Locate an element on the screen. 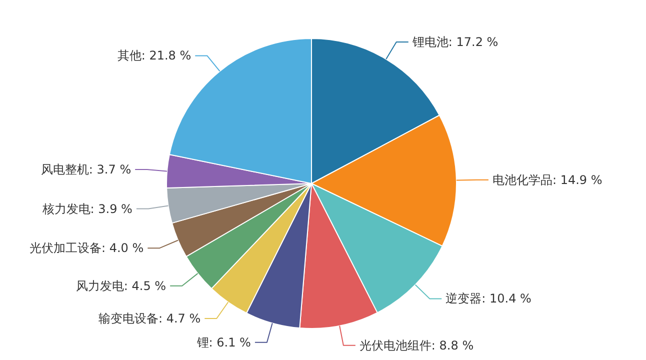 The height and width of the screenshot is (360, 646). slice-label: 光伏电池组件: 8.8 % is located at coordinates (416, 345).